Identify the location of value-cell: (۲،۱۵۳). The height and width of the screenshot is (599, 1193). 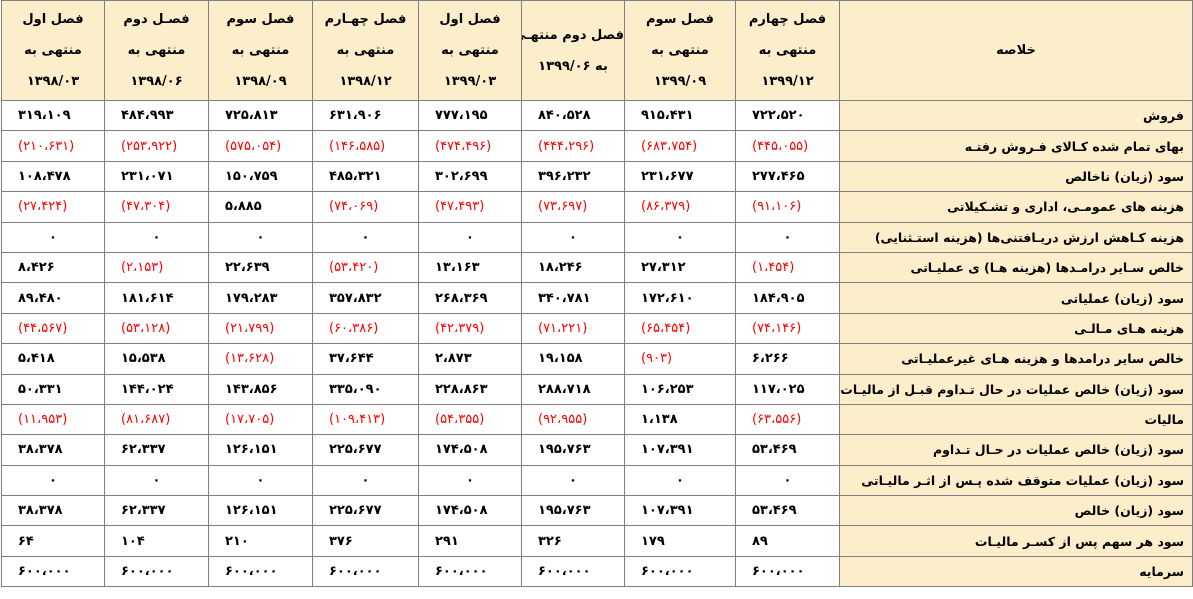
(156, 267).